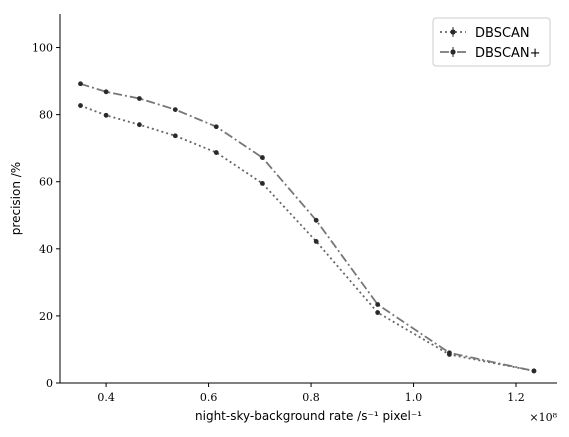 This screenshot has width=569, height=437. What do you see at coordinates (311, 397) in the screenshot?
I see `x-tick-label: 0.8` at bounding box center [311, 397].